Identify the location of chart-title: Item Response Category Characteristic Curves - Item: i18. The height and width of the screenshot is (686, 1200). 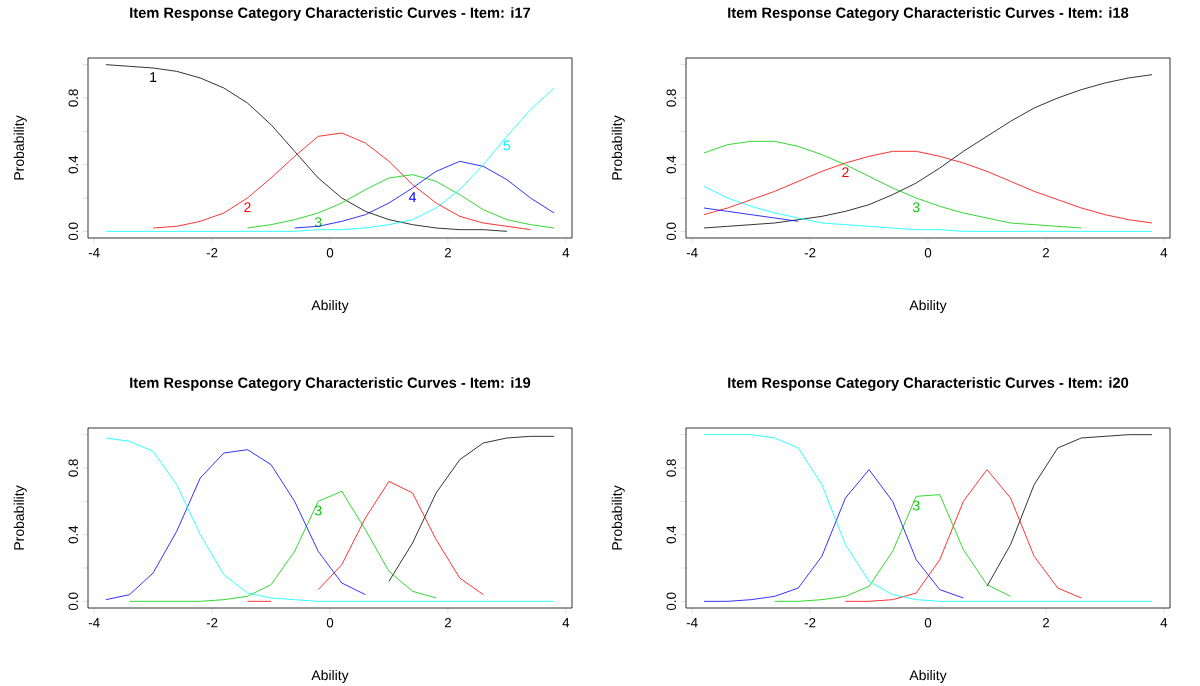
(928, 14).